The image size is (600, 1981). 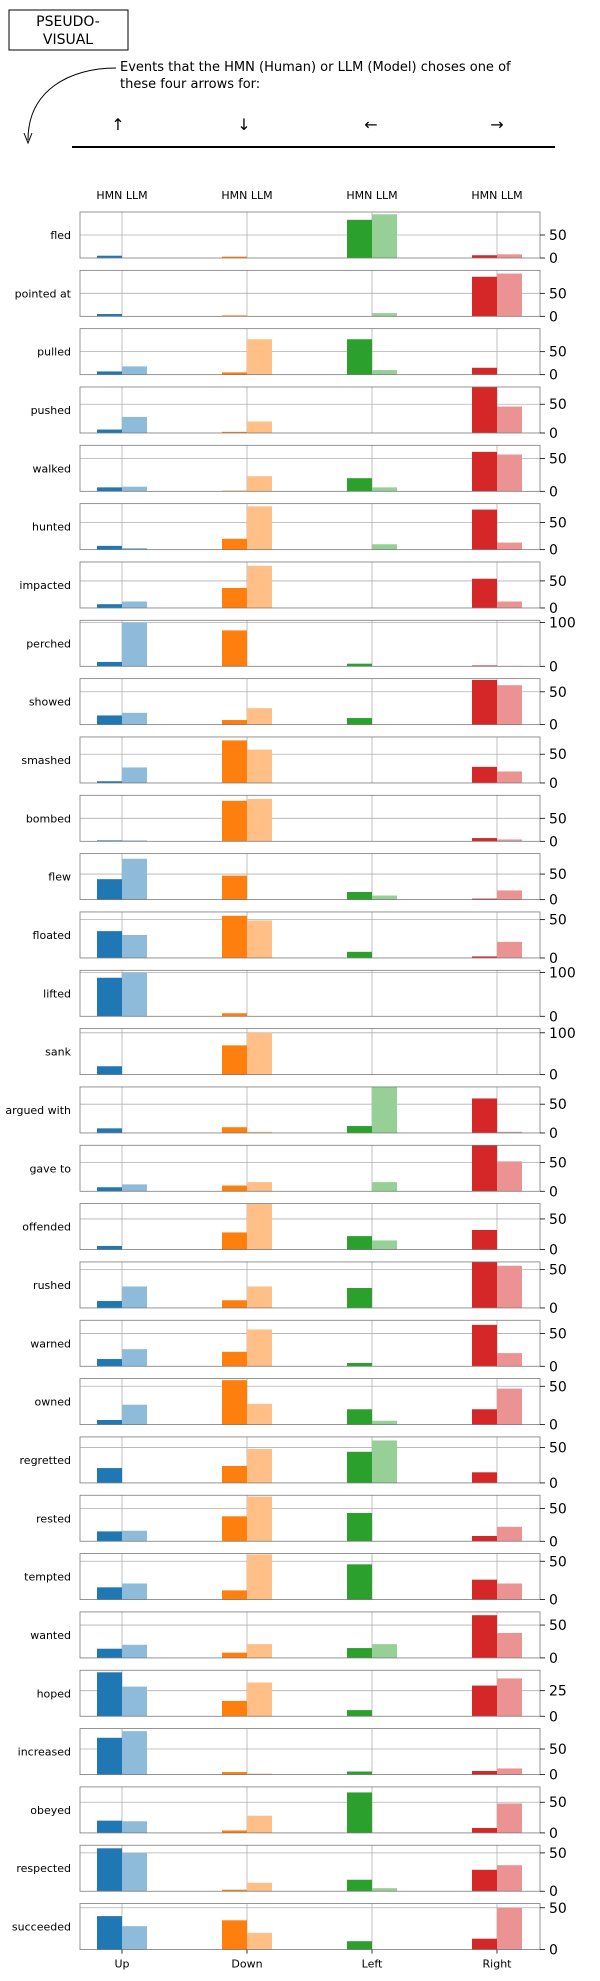 I want to click on bar-fled-up-hmn, so click(x=109, y=256).